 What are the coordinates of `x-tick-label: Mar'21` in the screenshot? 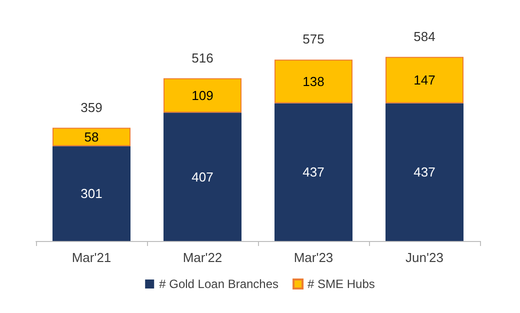 It's located at (92, 257).